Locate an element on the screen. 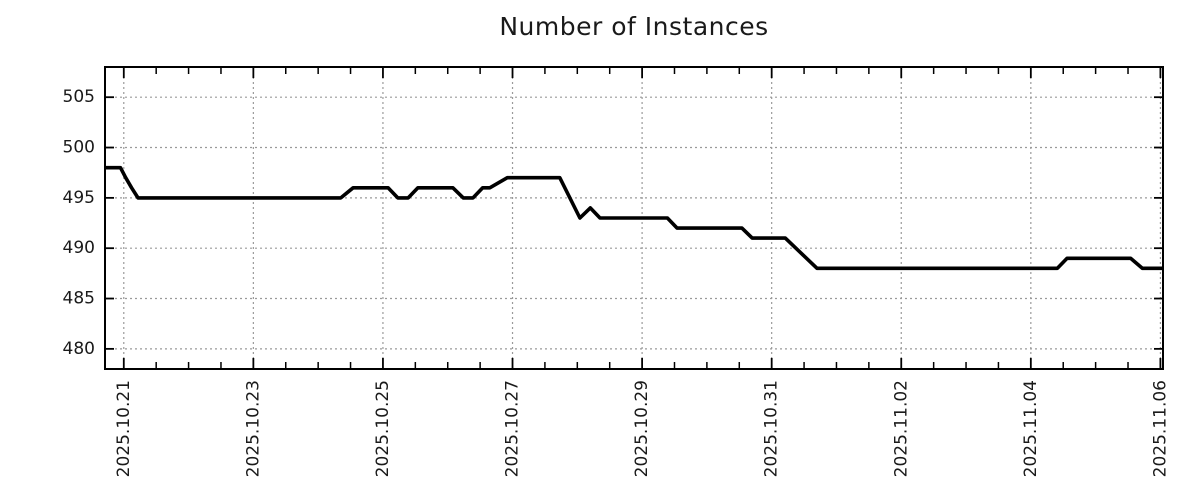  x-tick-label: 2025.11.04 is located at coordinates (1031, 428).